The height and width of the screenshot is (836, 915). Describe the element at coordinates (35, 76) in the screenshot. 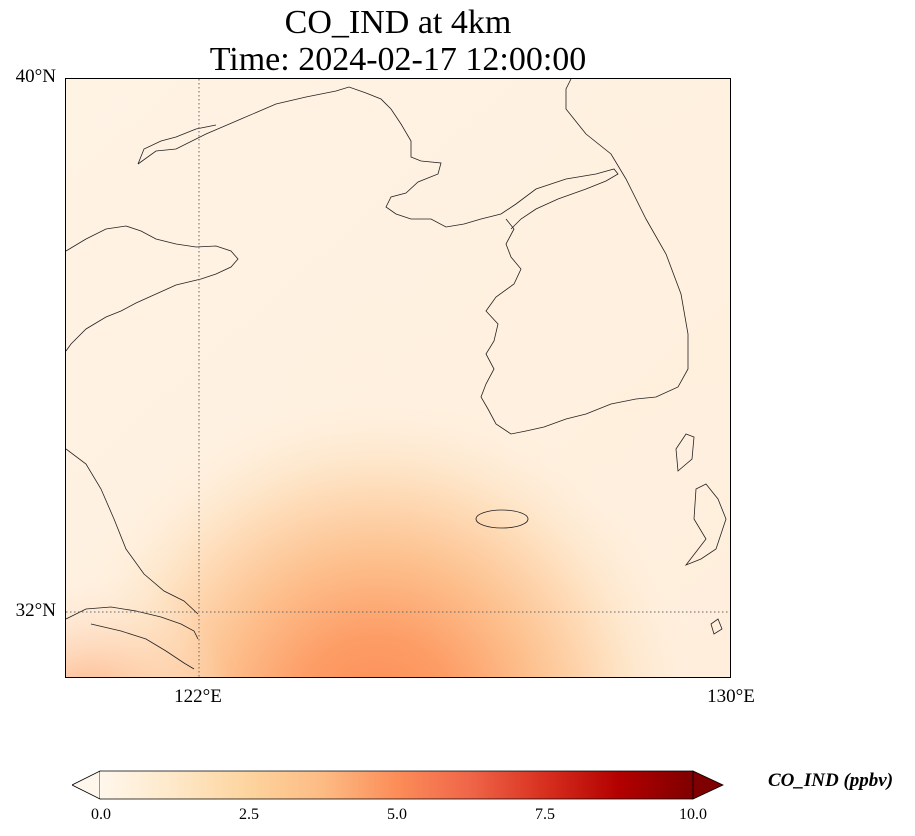

I see `lat-tick-label-40: 40°N` at that location.